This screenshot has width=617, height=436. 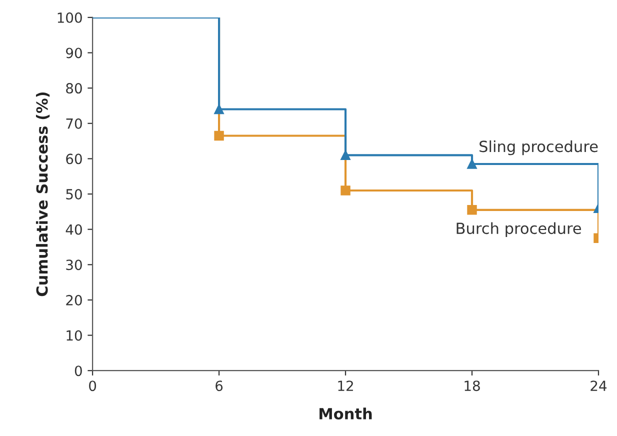 What do you see at coordinates (74, 123) in the screenshot?
I see `y-tick-label: 70` at bounding box center [74, 123].